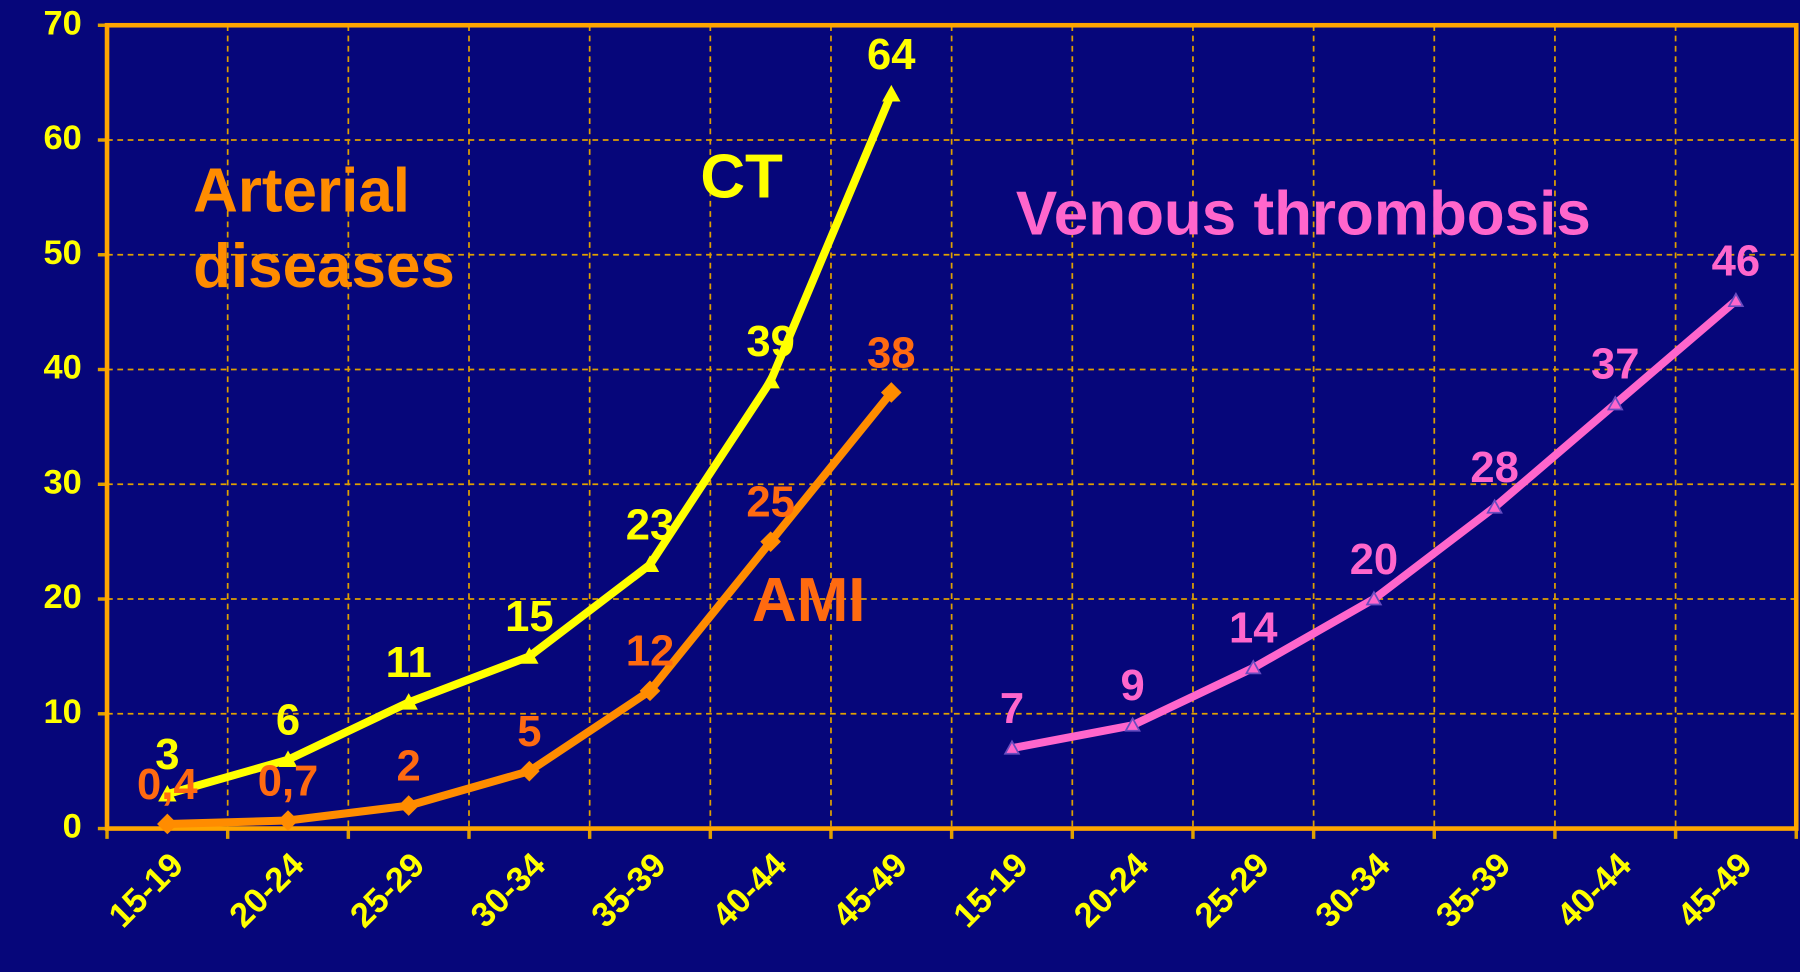 This screenshot has height=972, width=1800. What do you see at coordinates (62, 253) in the screenshot?
I see `y-tick-label: 50` at bounding box center [62, 253].